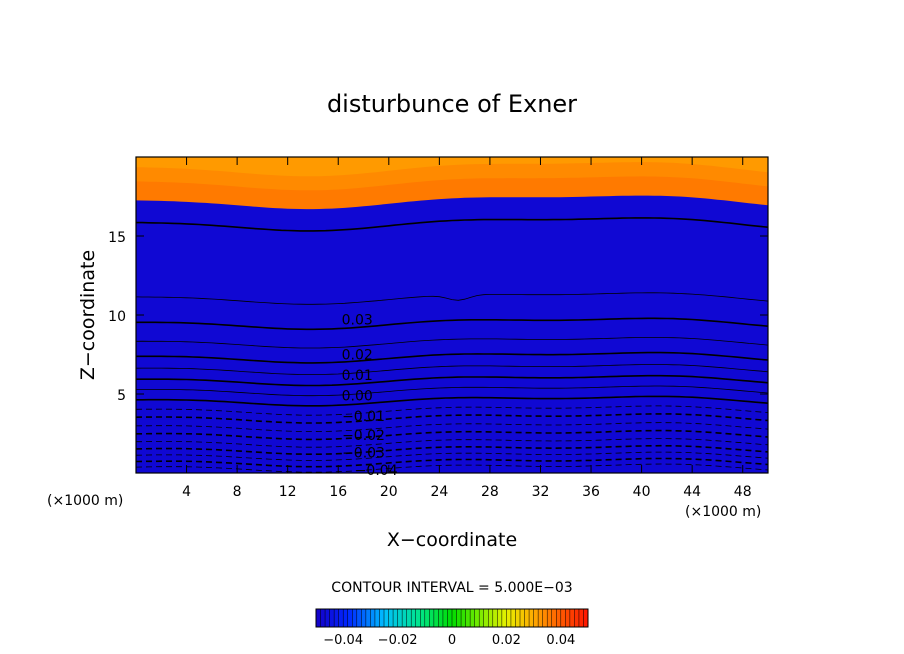 Image resolution: width=904 pixels, height=654 pixels. I want to click on x-tick-label: 32, so click(541, 492).